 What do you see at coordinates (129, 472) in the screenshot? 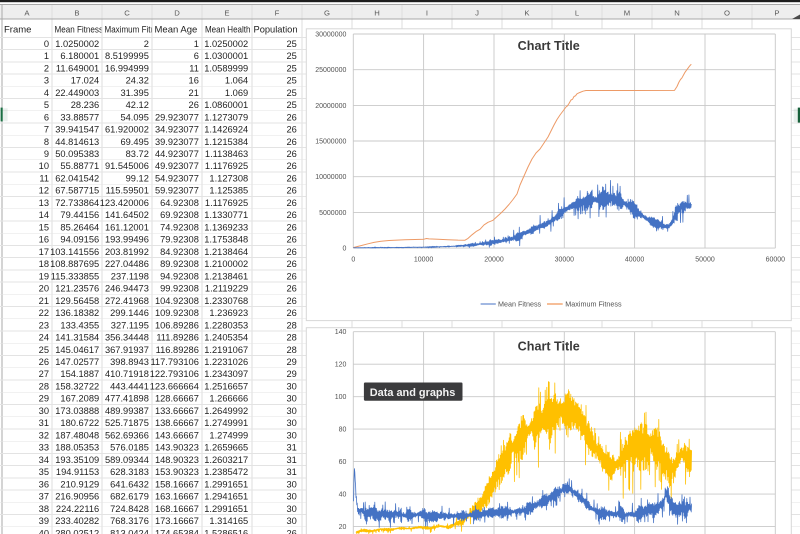
I see `svg-text: 628.3183` at bounding box center [129, 472].